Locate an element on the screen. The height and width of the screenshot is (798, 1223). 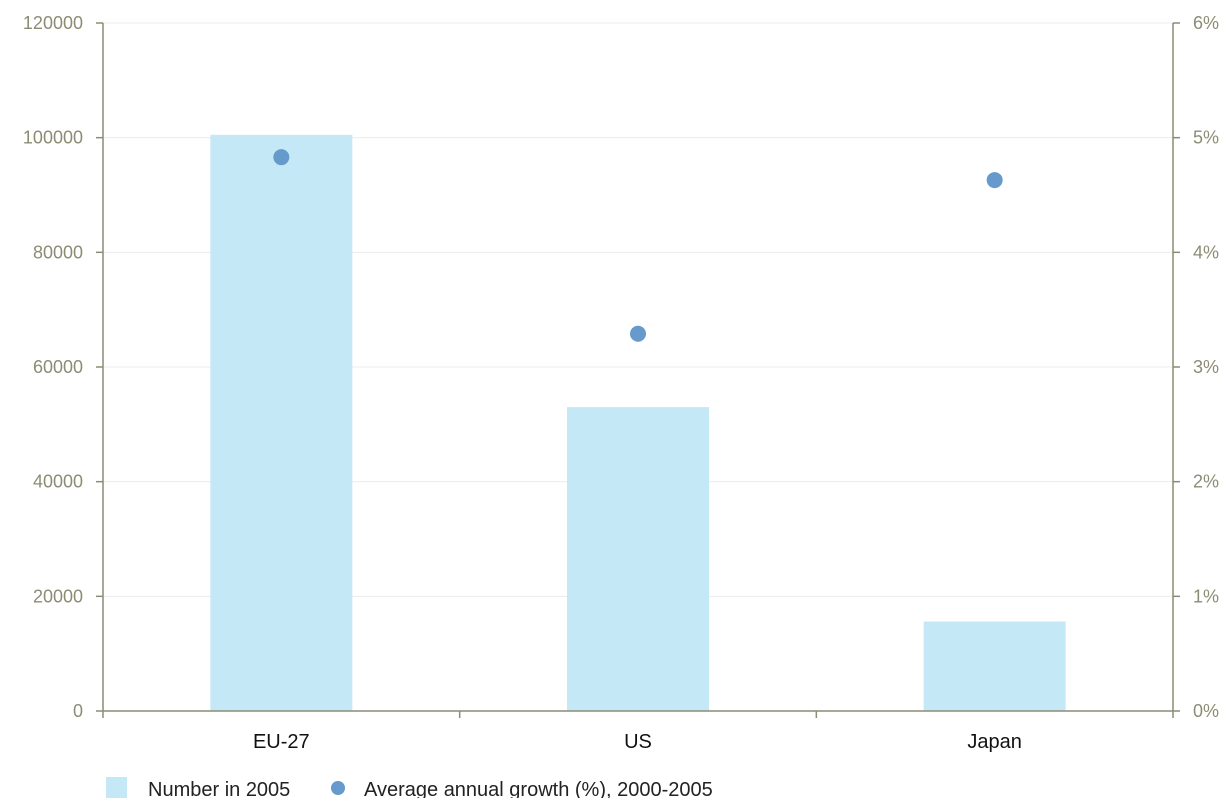
left-axis-ticks: 0 20000 40000 60000 80000 100000 120000 is located at coordinates (53, 367).